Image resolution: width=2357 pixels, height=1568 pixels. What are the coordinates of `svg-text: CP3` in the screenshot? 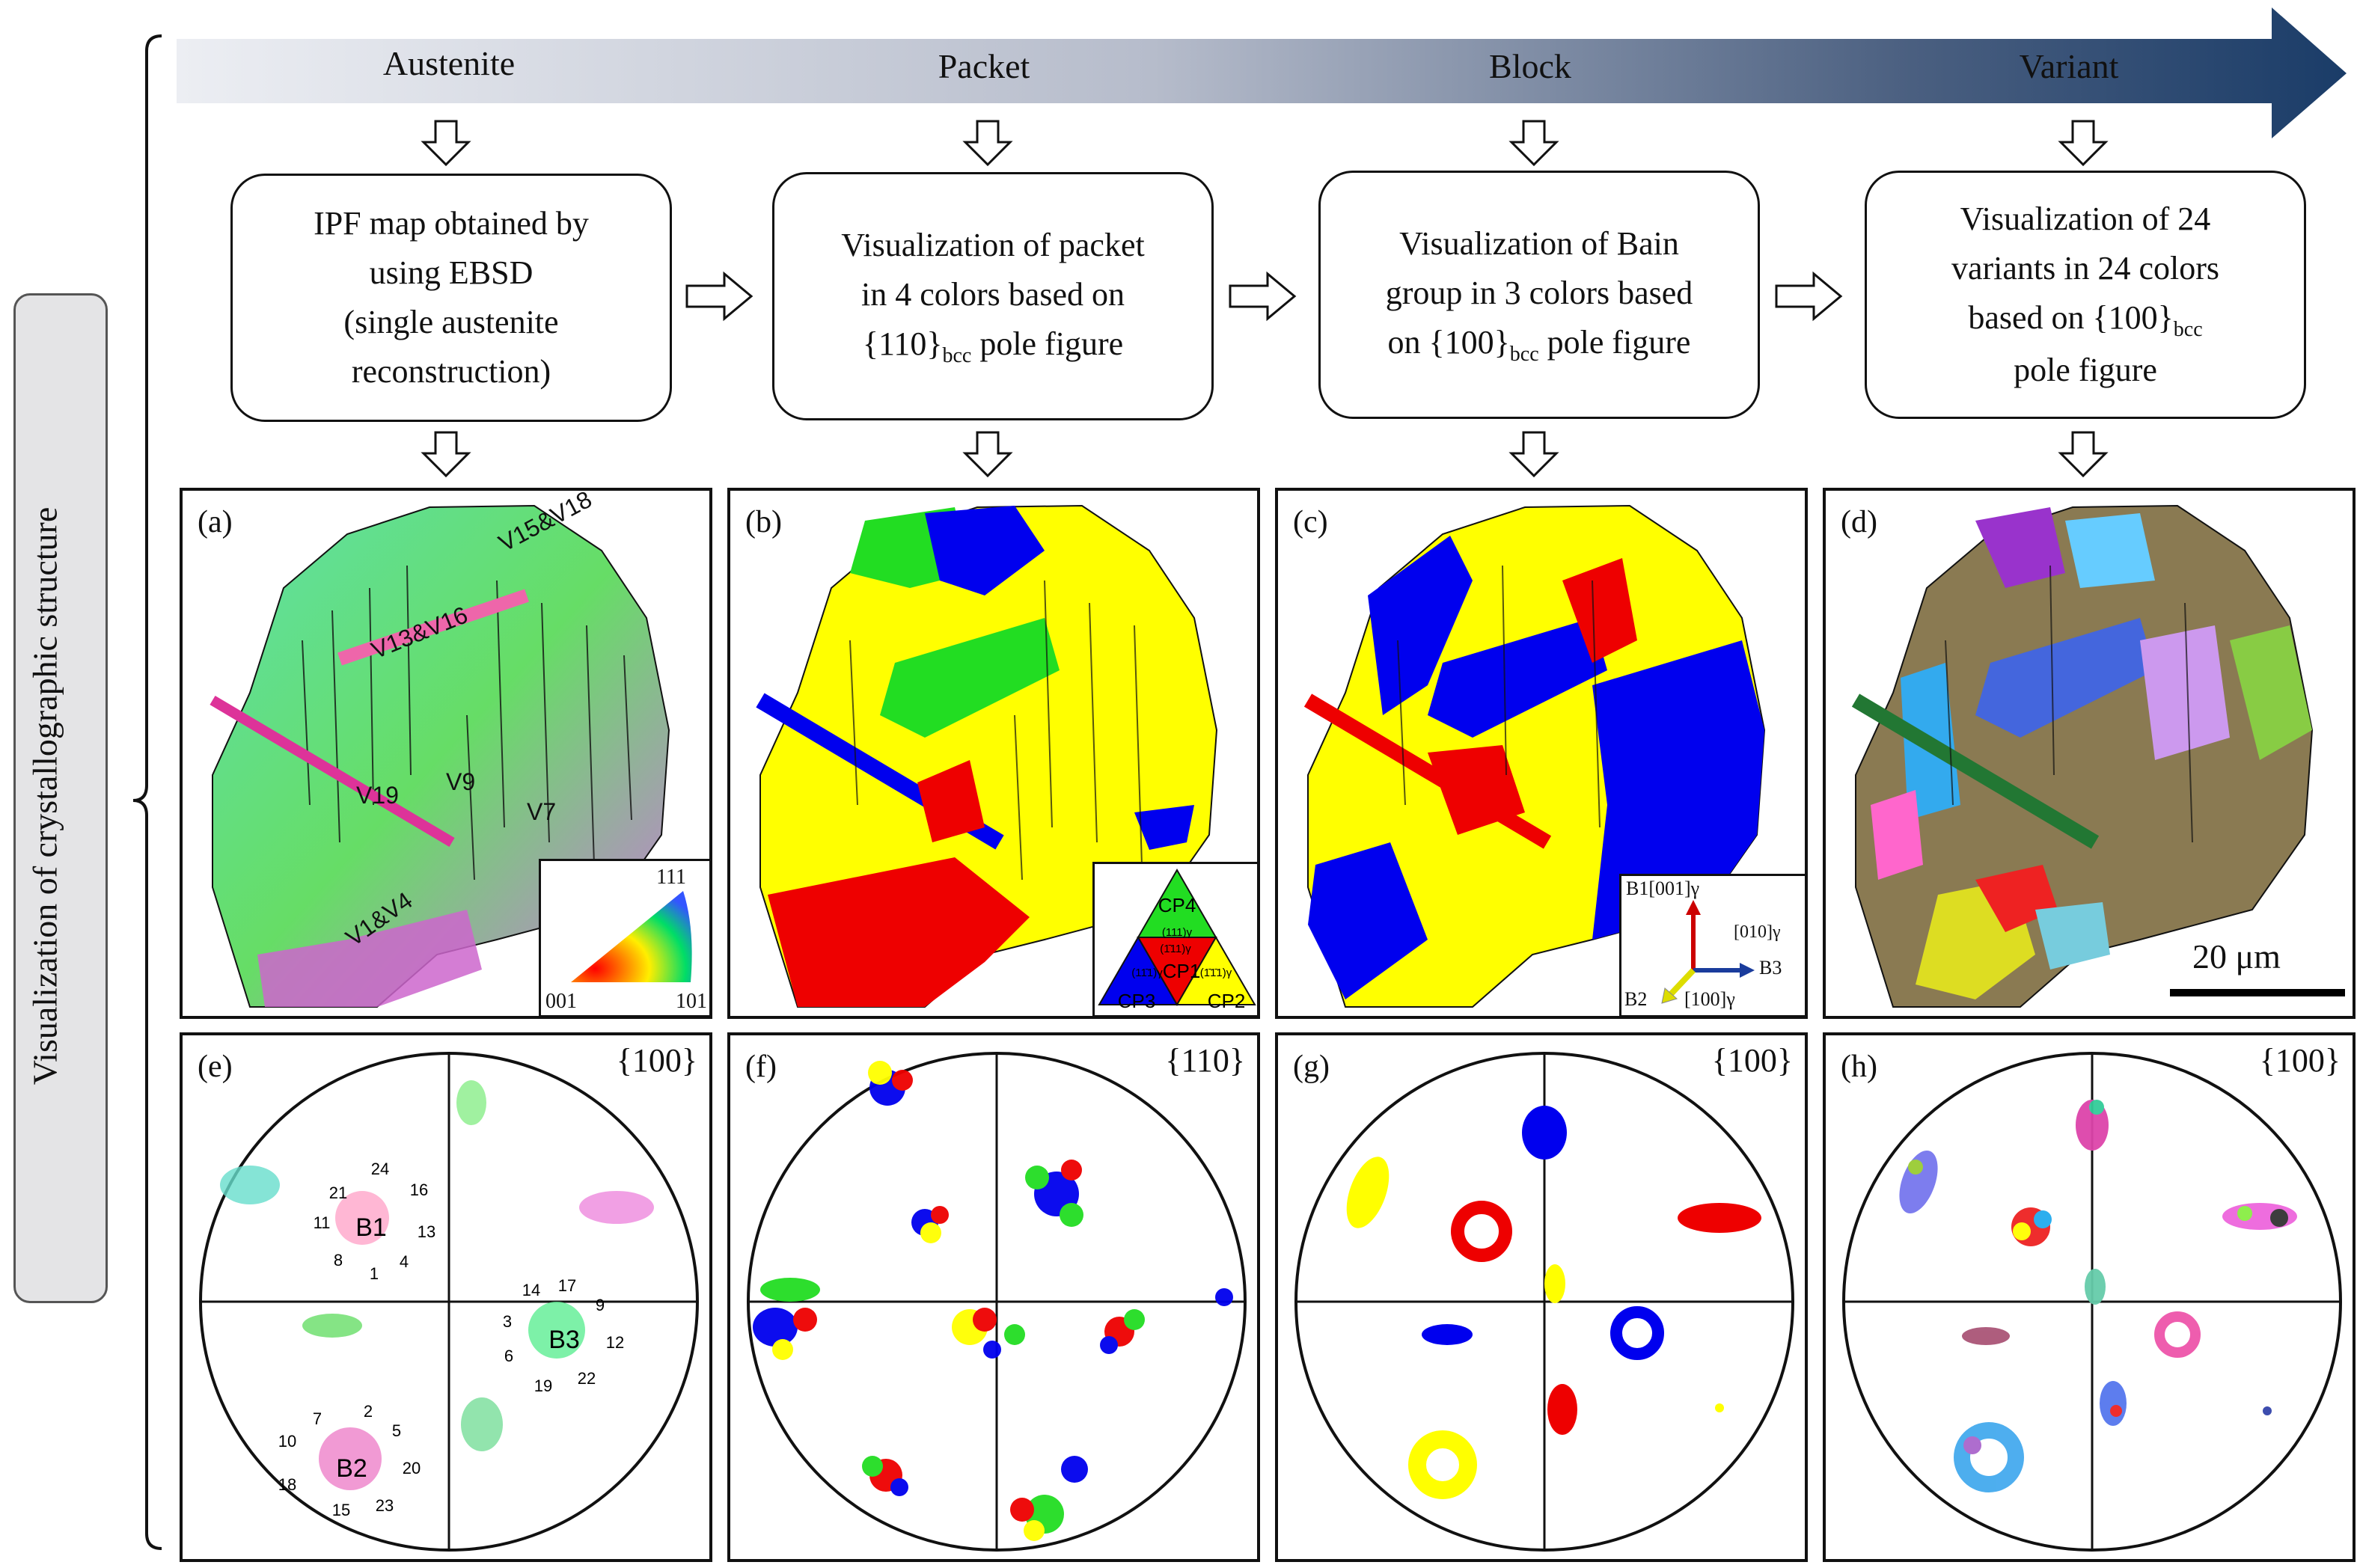 It's located at (1137, 1001).